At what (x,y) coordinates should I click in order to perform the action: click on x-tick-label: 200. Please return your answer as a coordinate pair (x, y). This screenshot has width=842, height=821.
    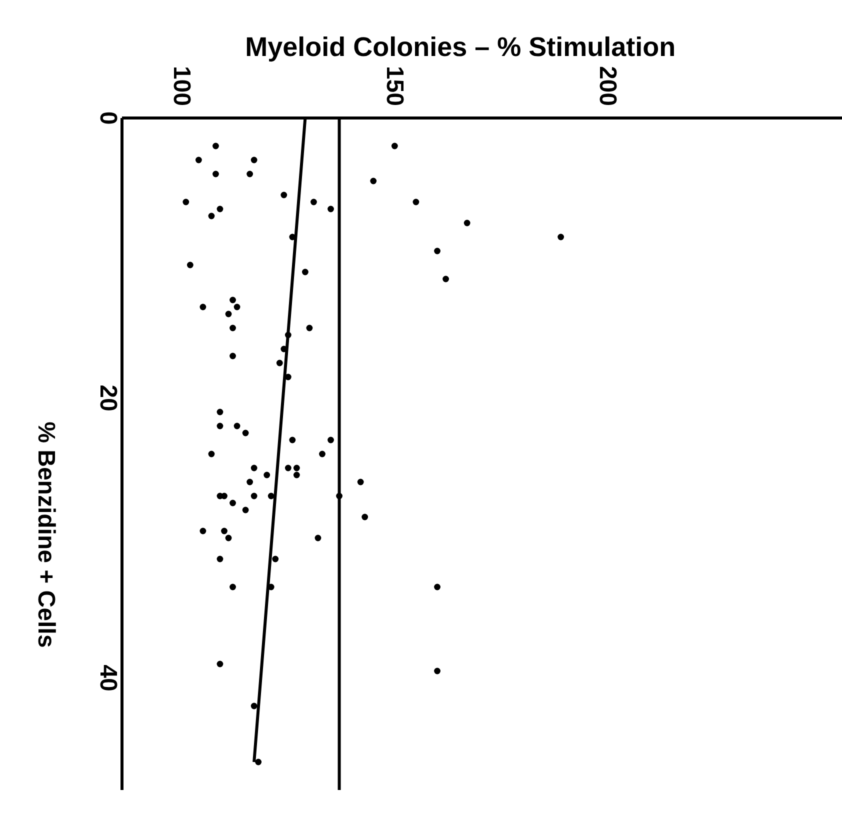
    Looking at the image, I should click on (608, 86).